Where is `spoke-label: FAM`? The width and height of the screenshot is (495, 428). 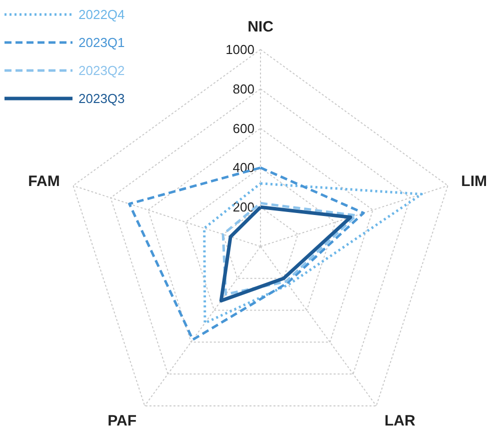
spoke-label: FAM is located at coordinates (44, 181).